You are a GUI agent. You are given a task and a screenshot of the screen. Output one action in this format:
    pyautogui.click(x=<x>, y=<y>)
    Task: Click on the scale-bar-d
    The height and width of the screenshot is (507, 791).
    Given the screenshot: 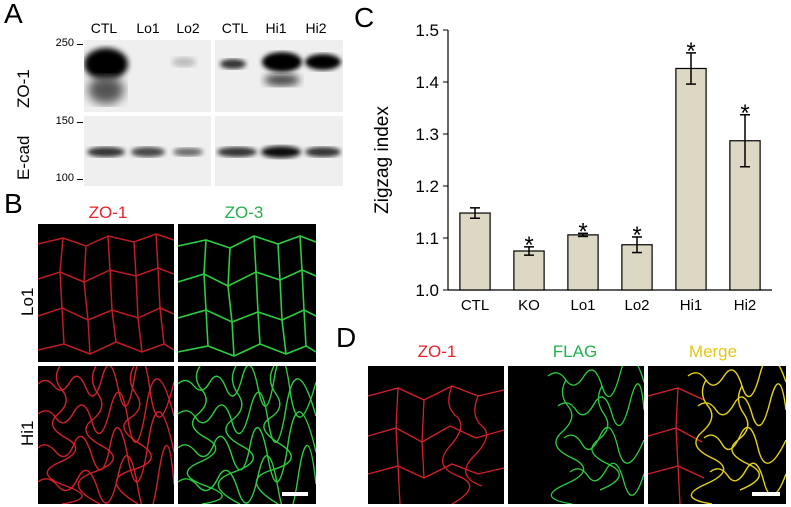 What is the action you would take?
    pyautogui.click(x=766, y=494)
    